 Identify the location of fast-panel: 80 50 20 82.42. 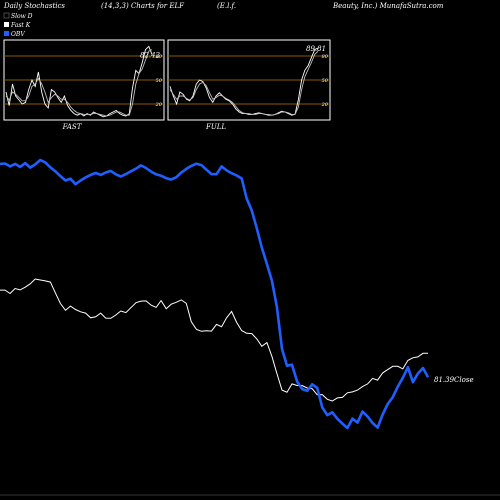
(84, 80).